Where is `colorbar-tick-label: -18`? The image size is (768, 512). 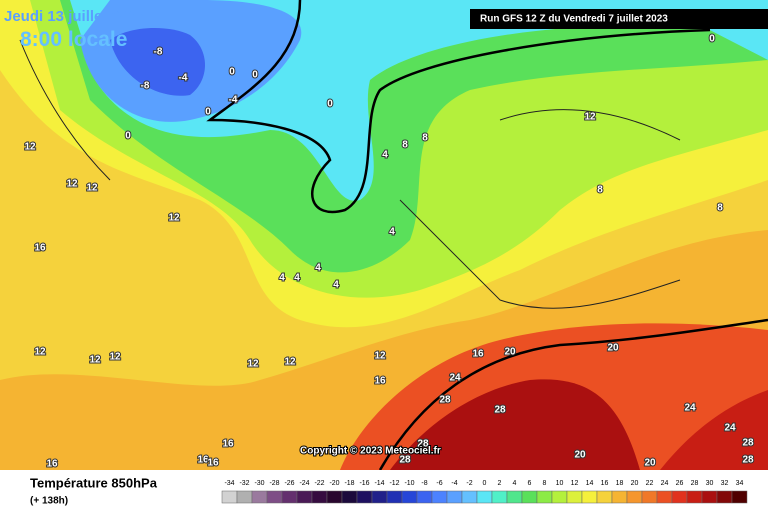 colorbar-tick-label: -18 is located at coordinates (349, 483).